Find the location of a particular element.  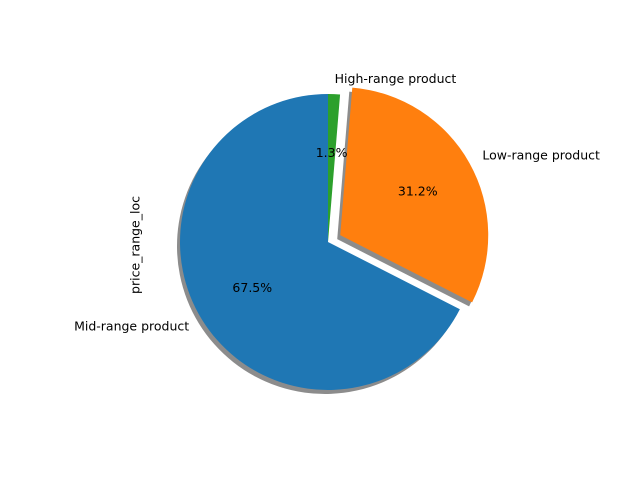

slice-percent-high-range-product: 1.3% is located at coordinates (332, 152).